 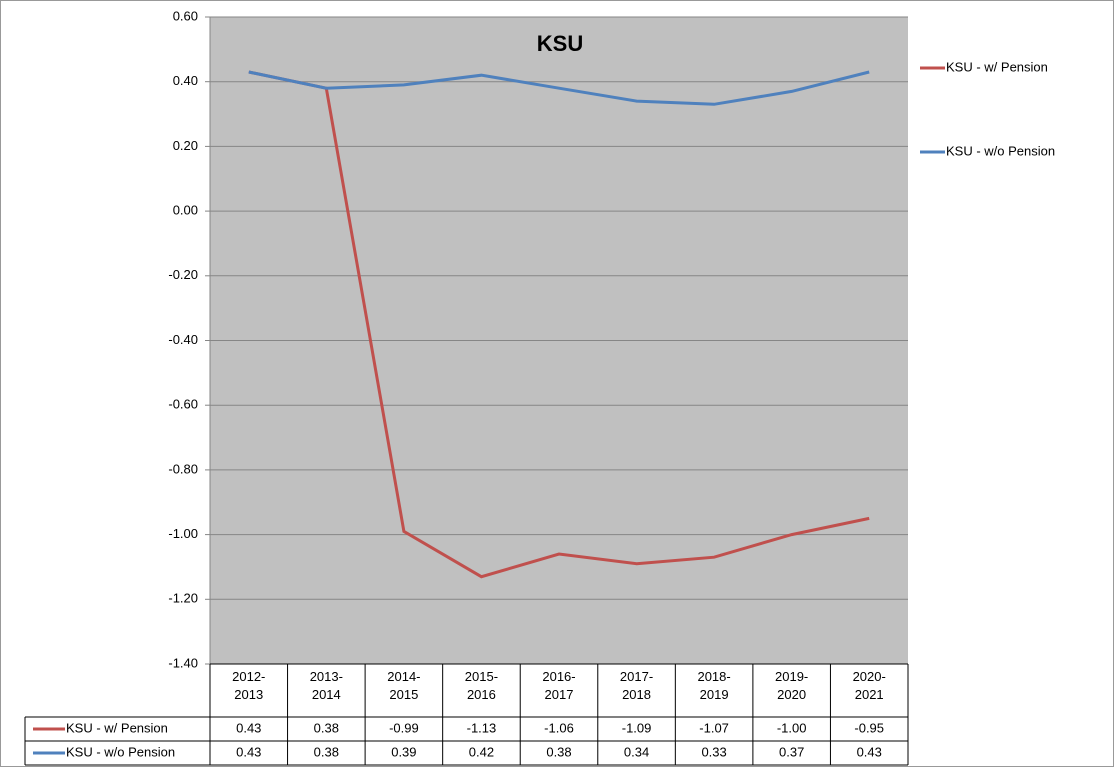 I want to click on y-tick-label: -0.80, so click(x=183, y=468).